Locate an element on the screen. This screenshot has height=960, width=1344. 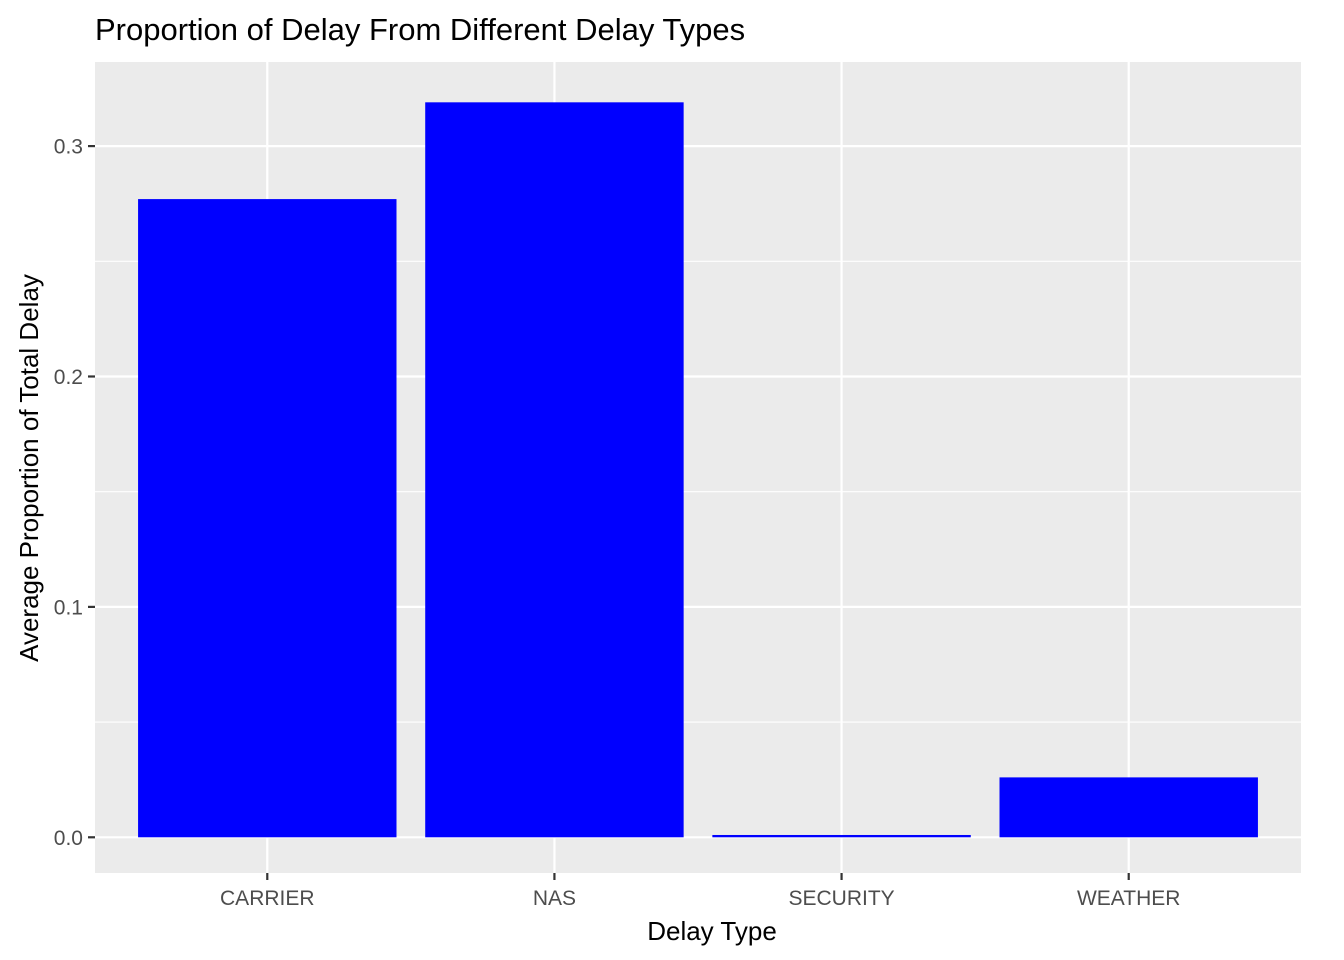
x-tick-label-nas: NAS is located at coordinates (554, 898).